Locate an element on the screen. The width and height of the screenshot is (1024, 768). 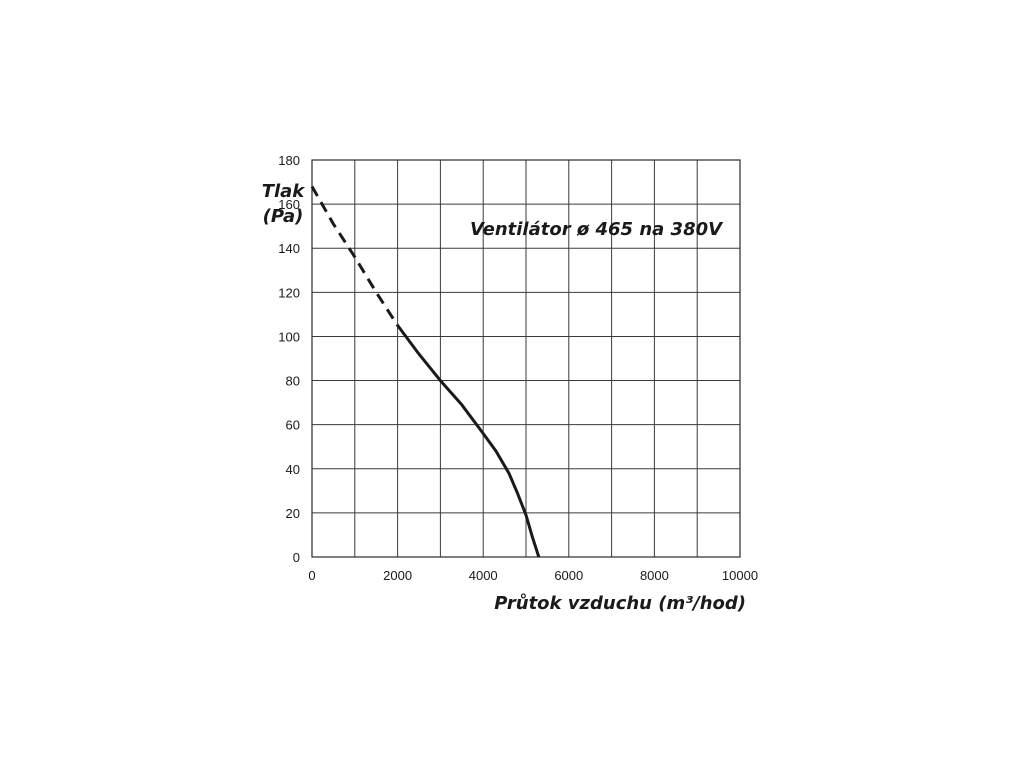
y-tick-label: 0 is located at coordinates (296, 557).